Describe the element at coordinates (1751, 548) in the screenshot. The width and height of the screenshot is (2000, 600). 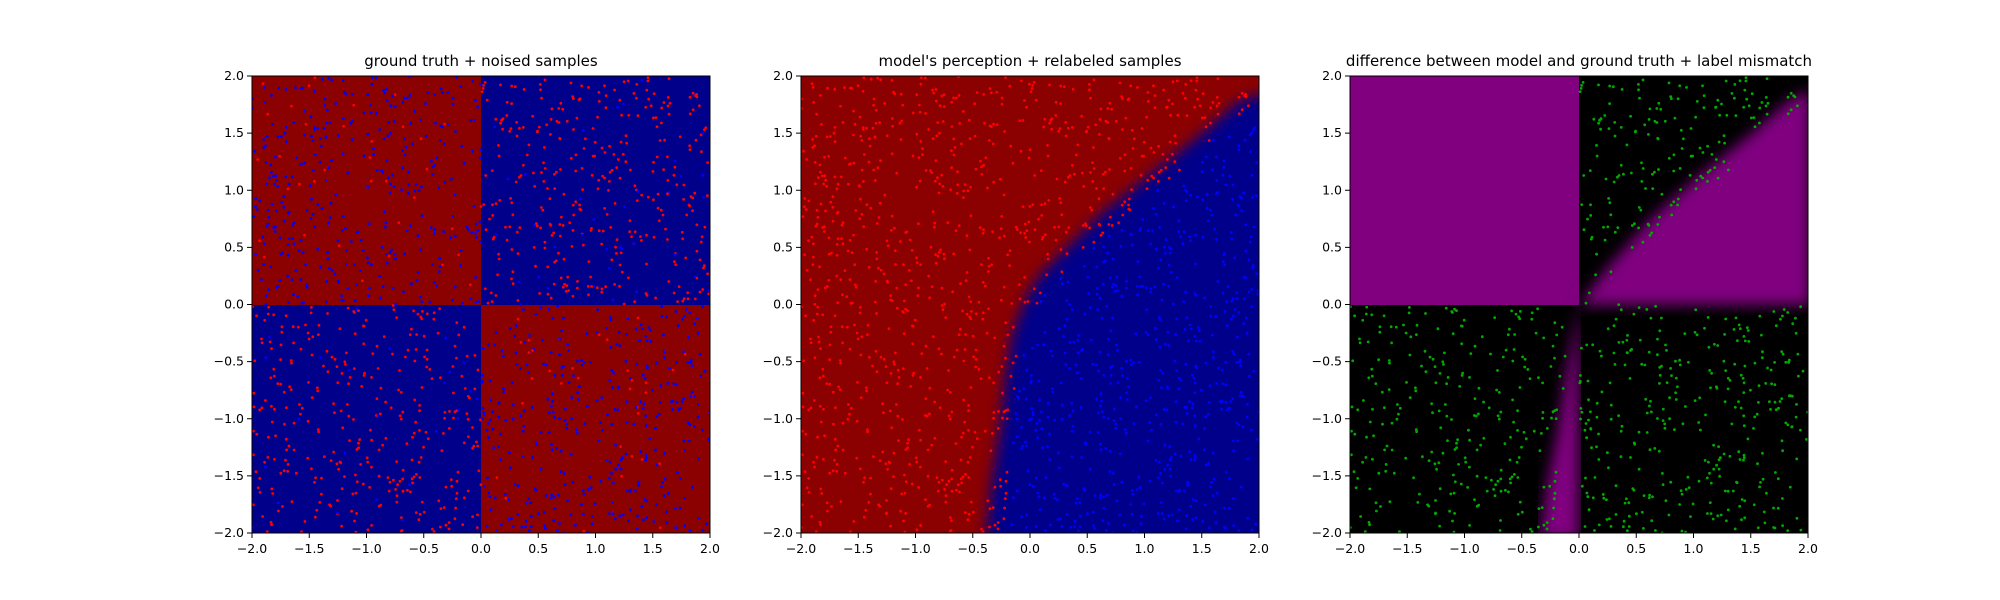
I see `x-tick-label: 1.5` at that location.